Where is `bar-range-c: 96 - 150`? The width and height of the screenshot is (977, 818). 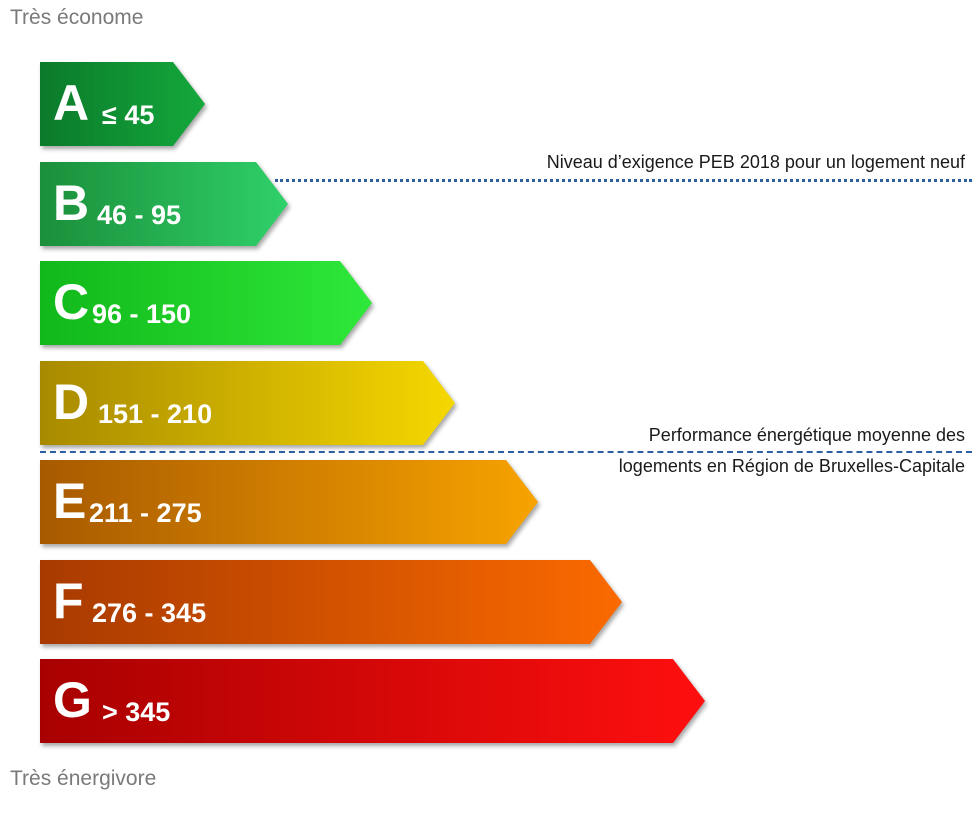 bar-range-c: 96 - 150 is located at coordinates (142, 314).